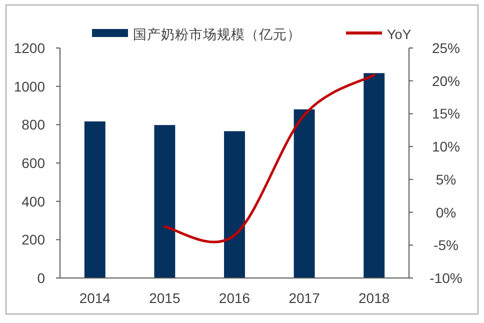  What do you see at coordinates (399, 34) in the screenshot?
I see `legend-label: YoY` at bounding box center [399, 34].